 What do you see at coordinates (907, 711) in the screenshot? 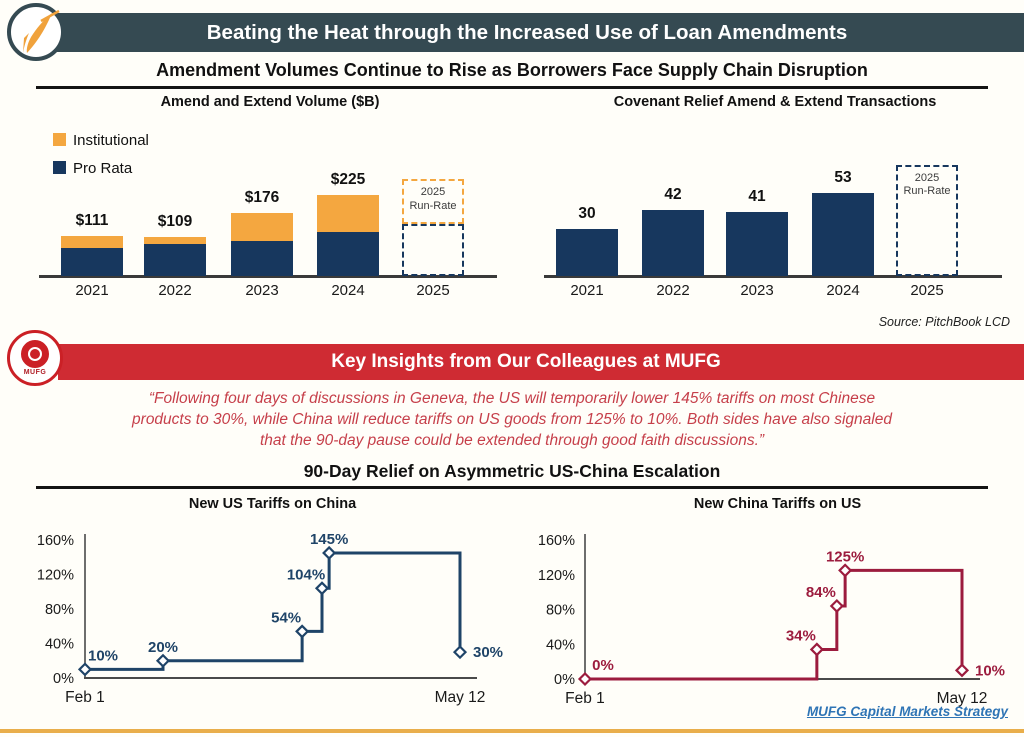
I see `mufg-capital-markets-strategy-link: MUFG Capital Markets Strategy` at bounding box center [907, 711].